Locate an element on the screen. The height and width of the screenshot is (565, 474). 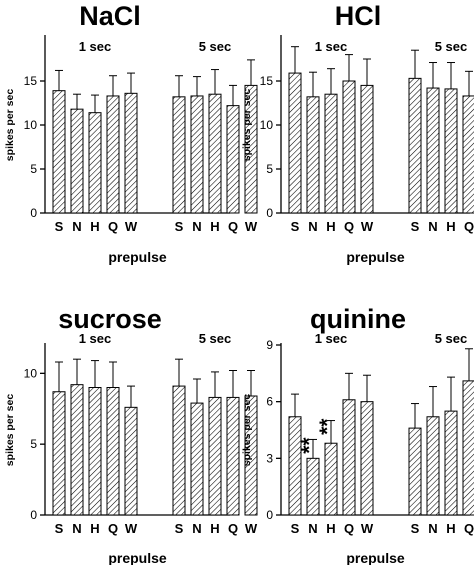
panel-title: quinine is located at coordinates (358, 319).